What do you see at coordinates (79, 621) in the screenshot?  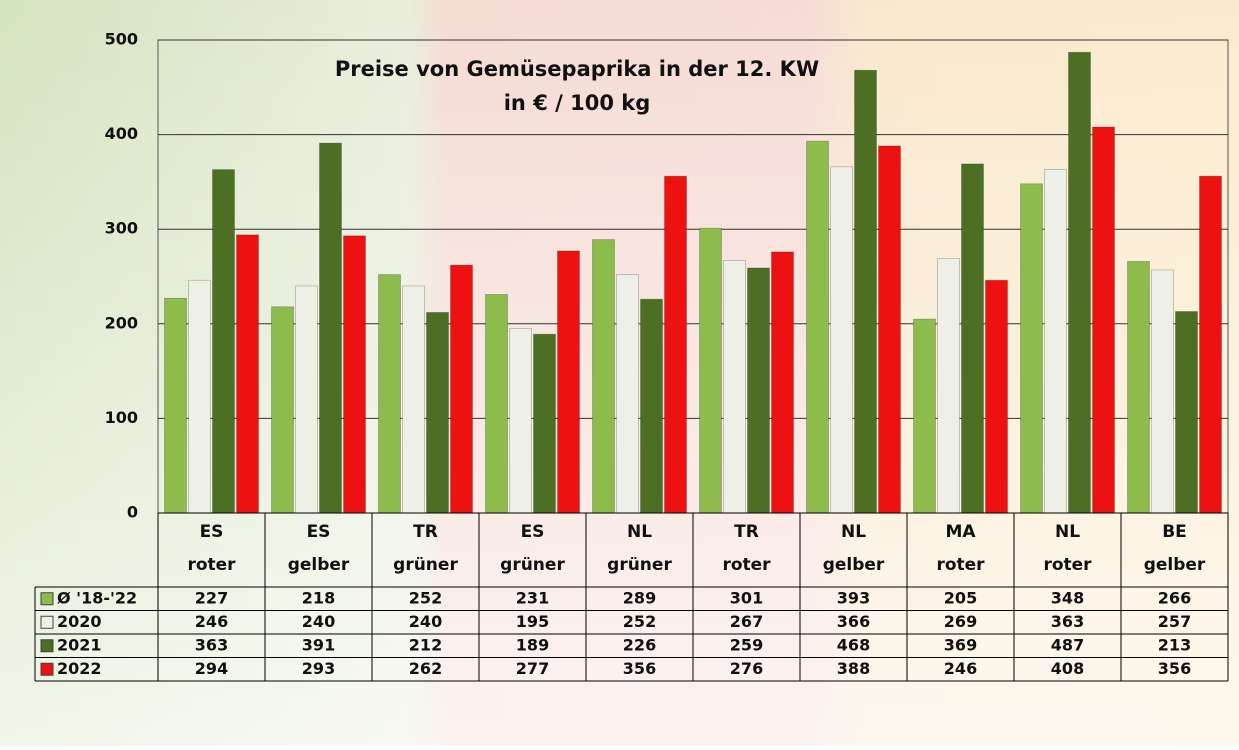 I see `legend-label: 2020` at bounding box center [79, 621].